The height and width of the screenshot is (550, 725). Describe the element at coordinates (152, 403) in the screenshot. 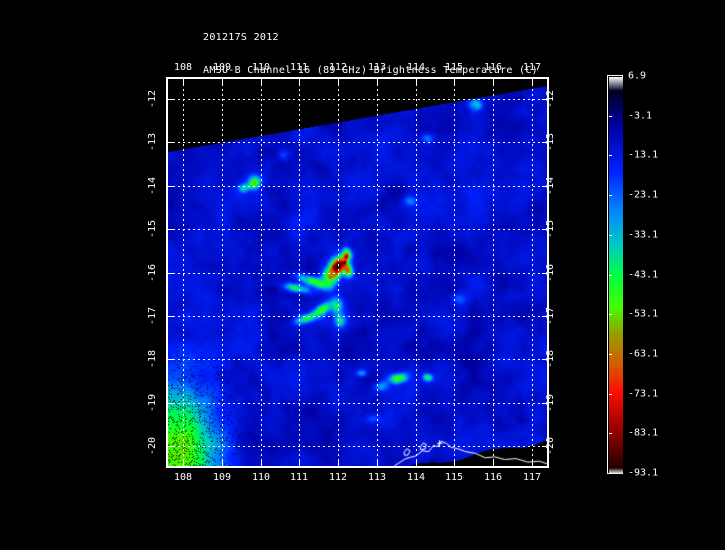

I see `yaxis-label-left--19: -19` at that location.